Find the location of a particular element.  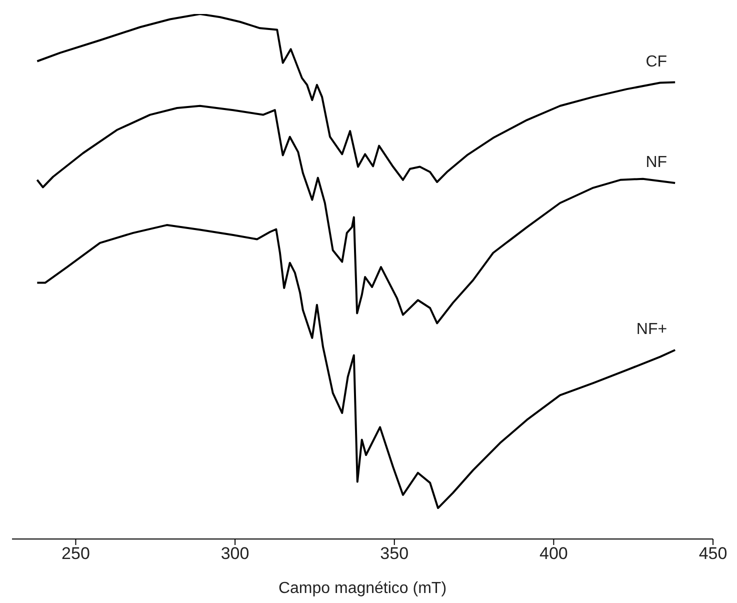

x-tick-label: 250 is located at coordinates (76, 554).